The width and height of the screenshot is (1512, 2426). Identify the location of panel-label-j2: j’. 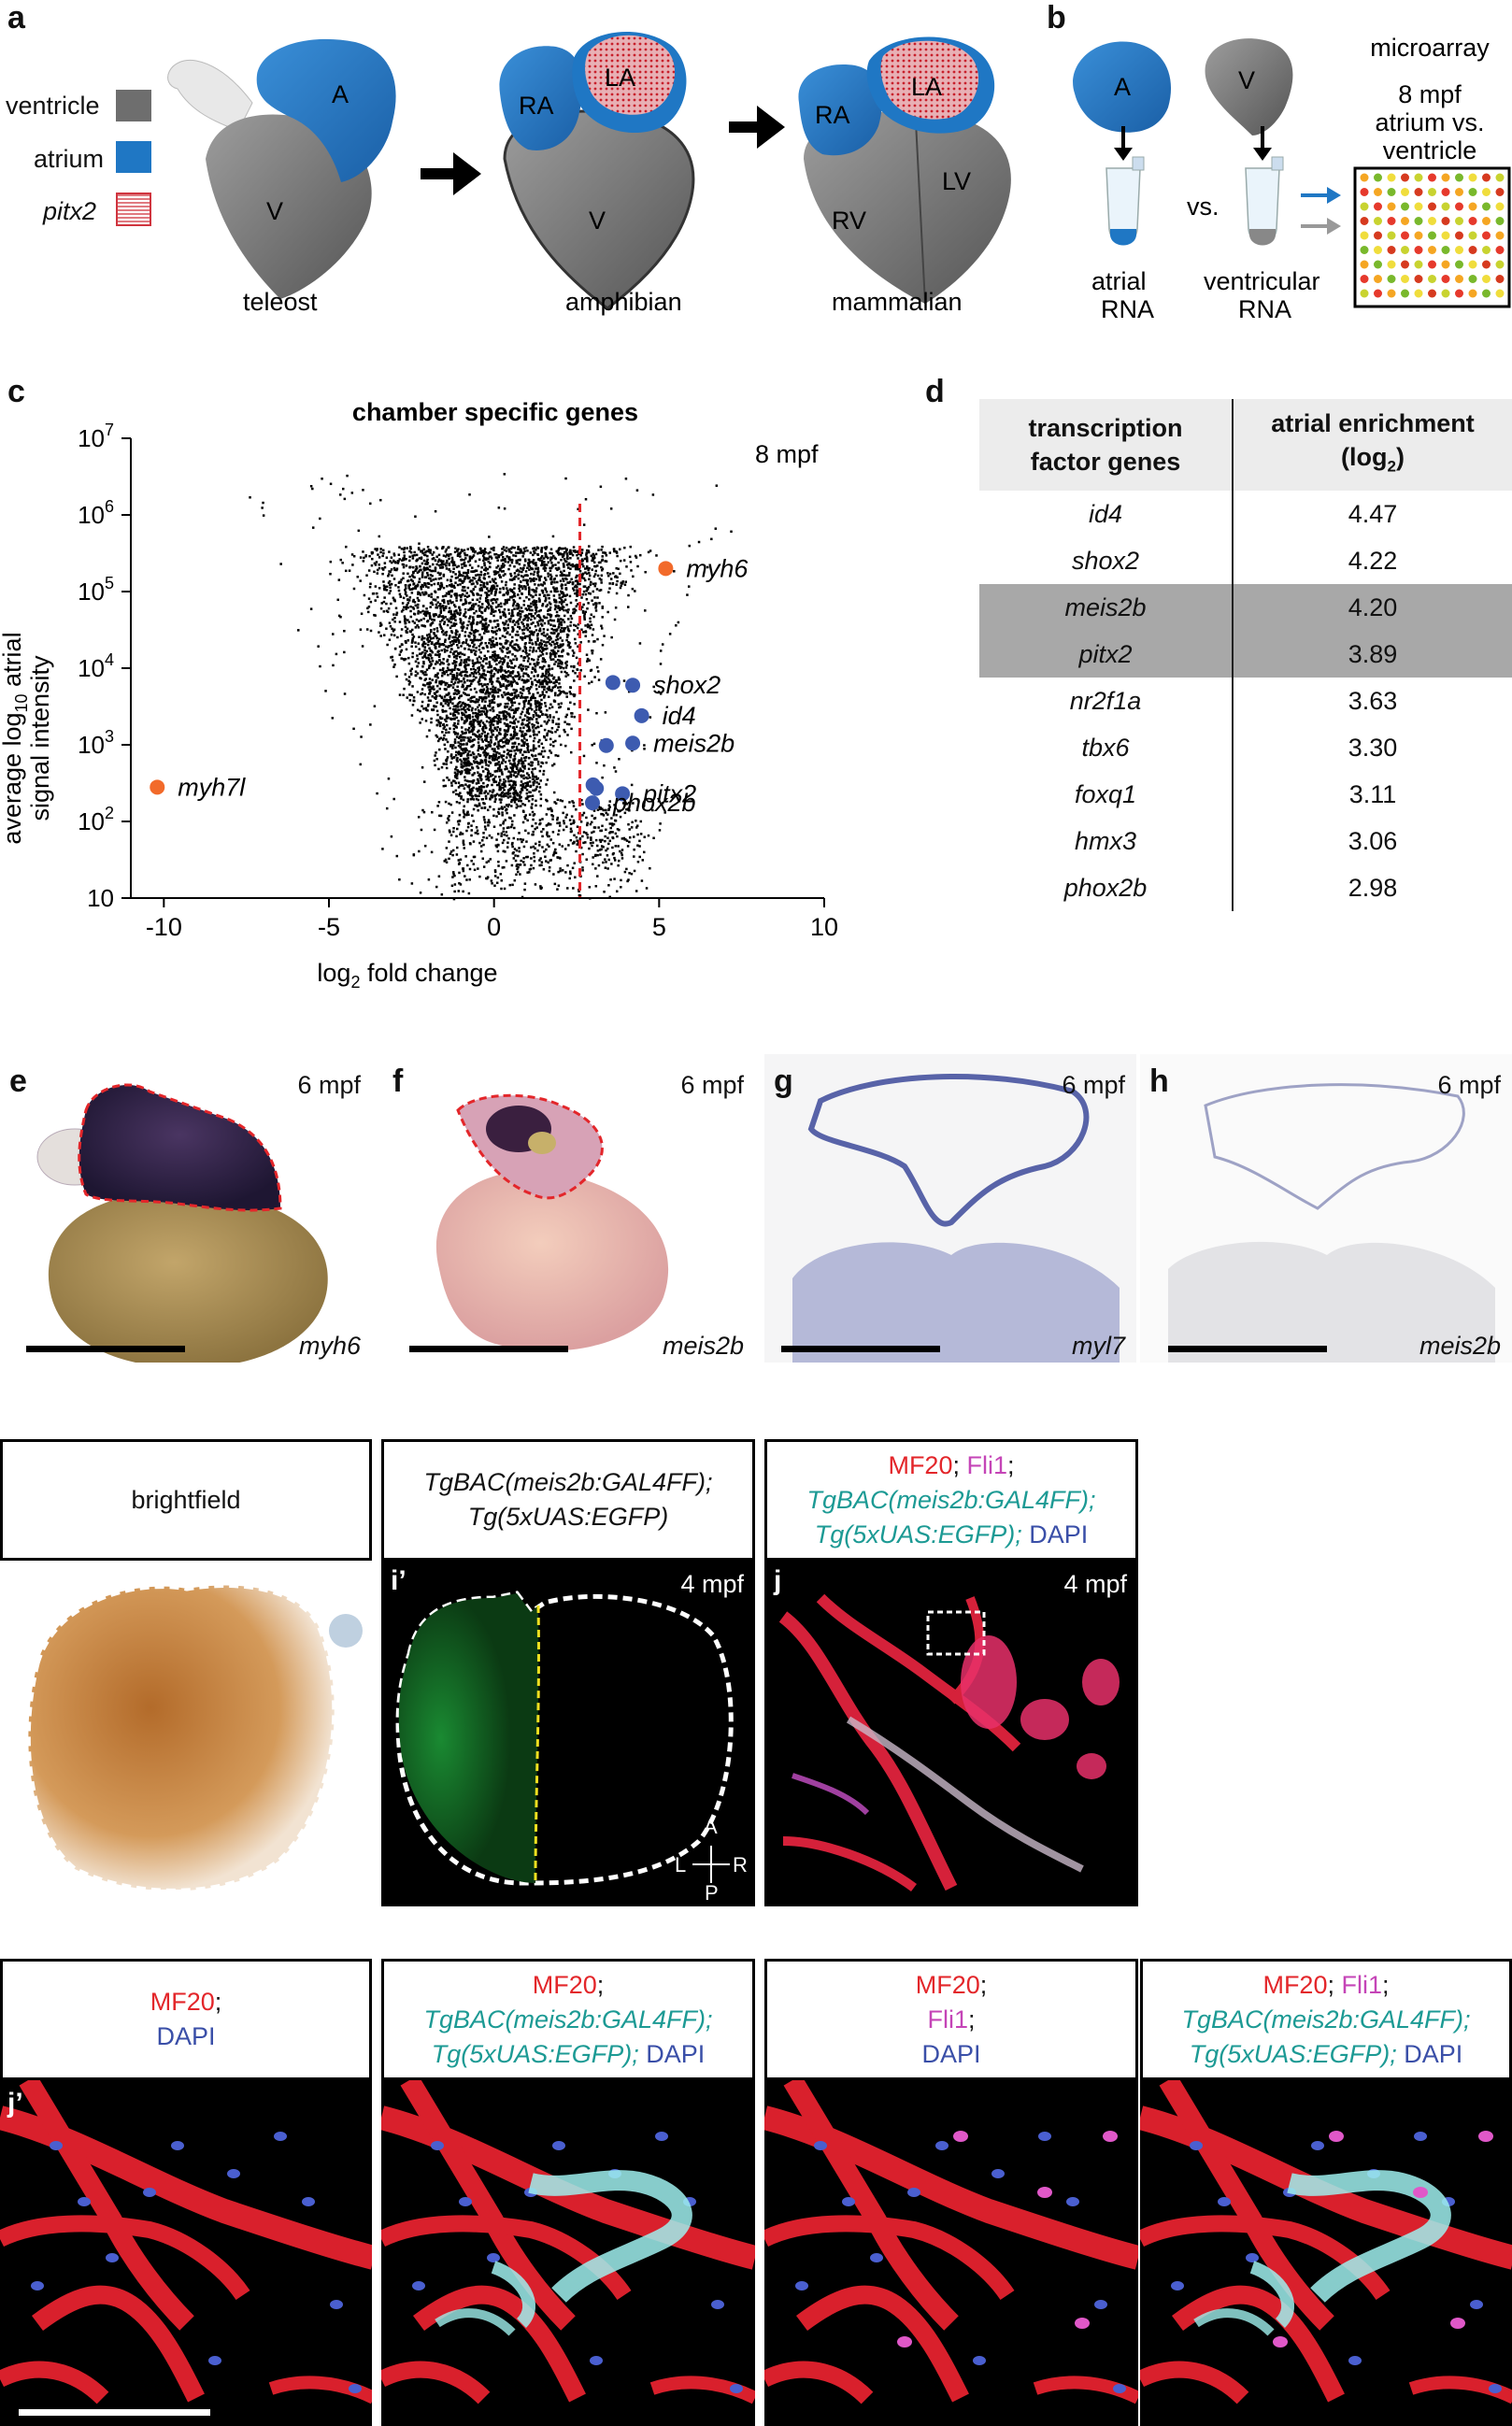
(15, 2103).